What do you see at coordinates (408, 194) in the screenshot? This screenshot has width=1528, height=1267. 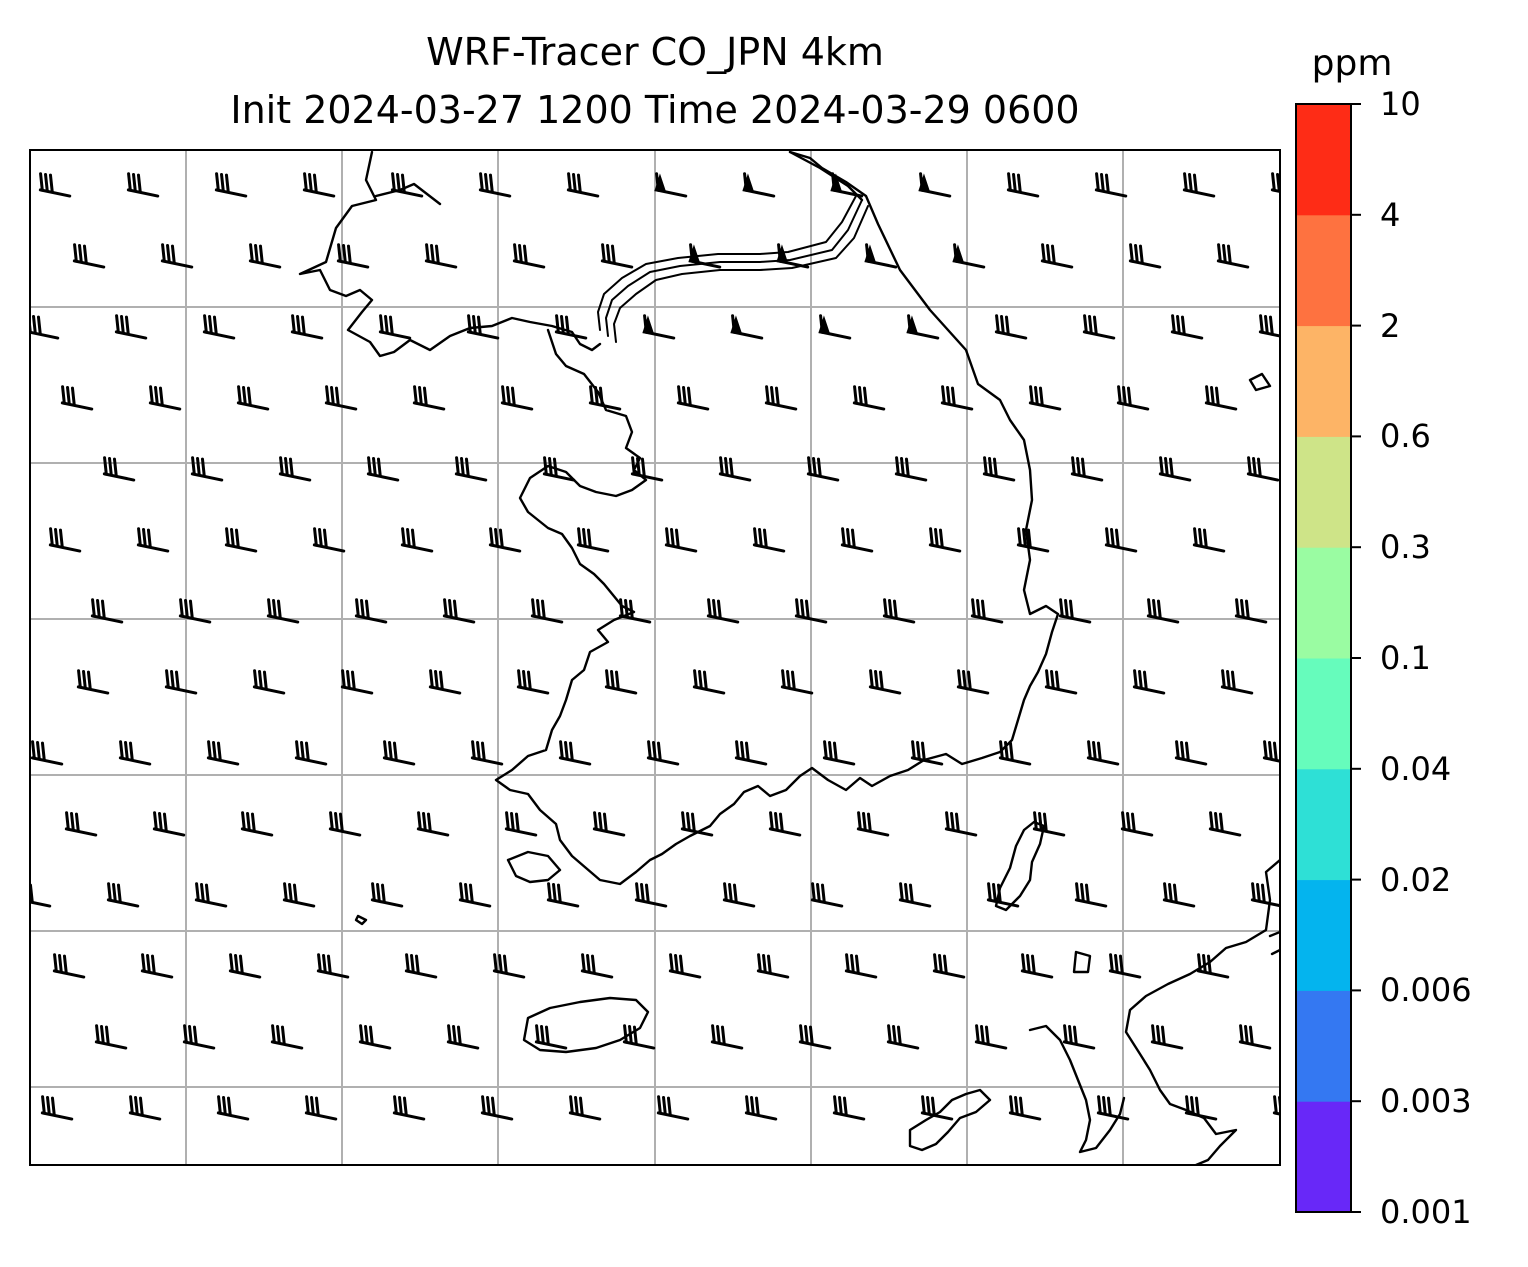 I see `coastline-north-shore-strip` at bounding box center [408, 194].